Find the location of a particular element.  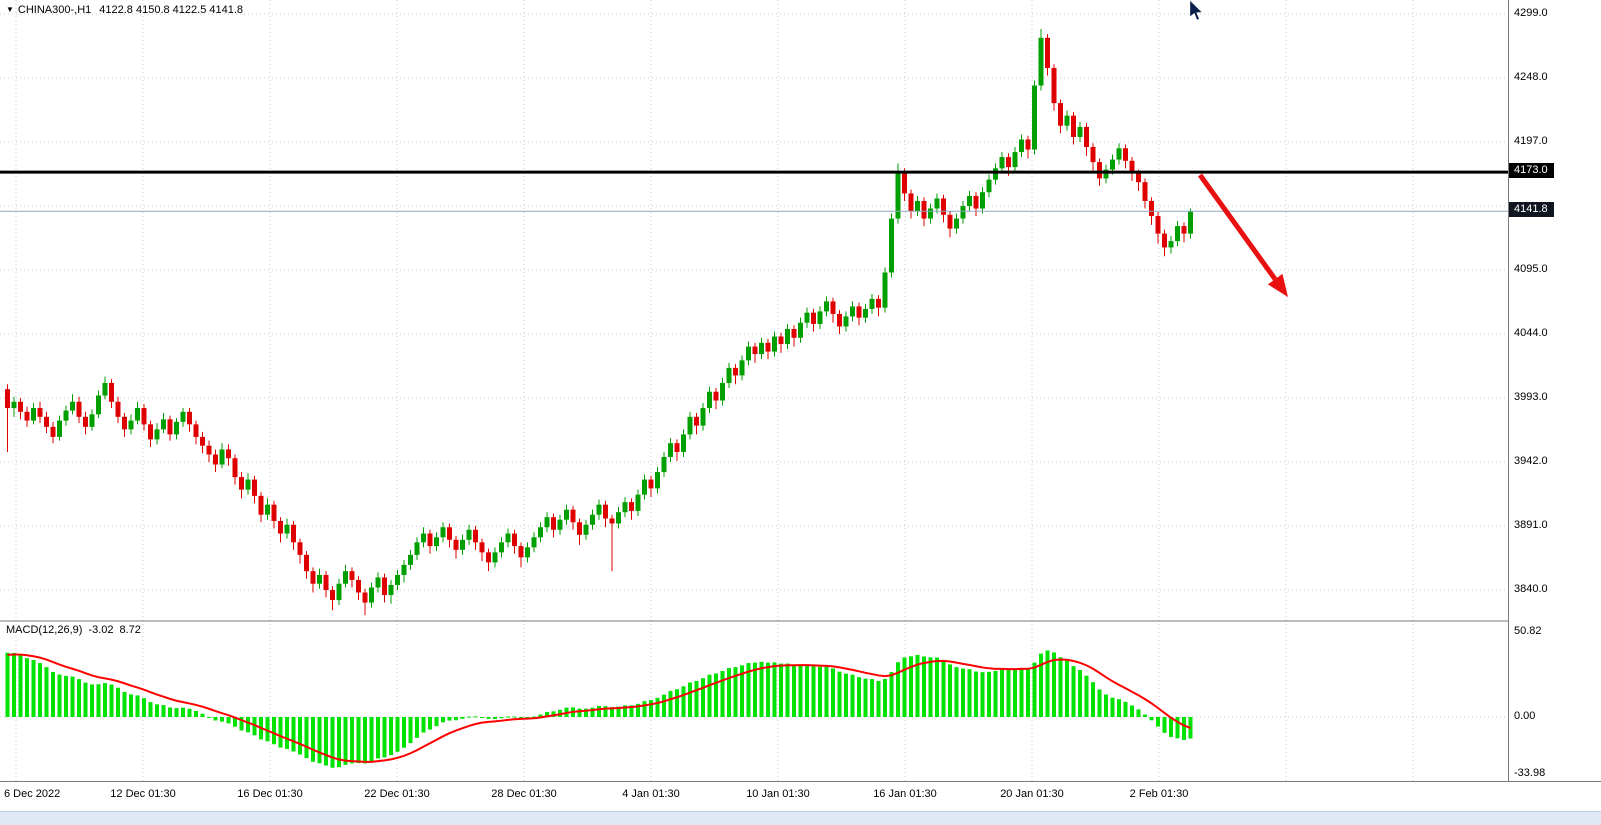

price-tick-label: 4299.0 is located at coordinates (1531, 13).